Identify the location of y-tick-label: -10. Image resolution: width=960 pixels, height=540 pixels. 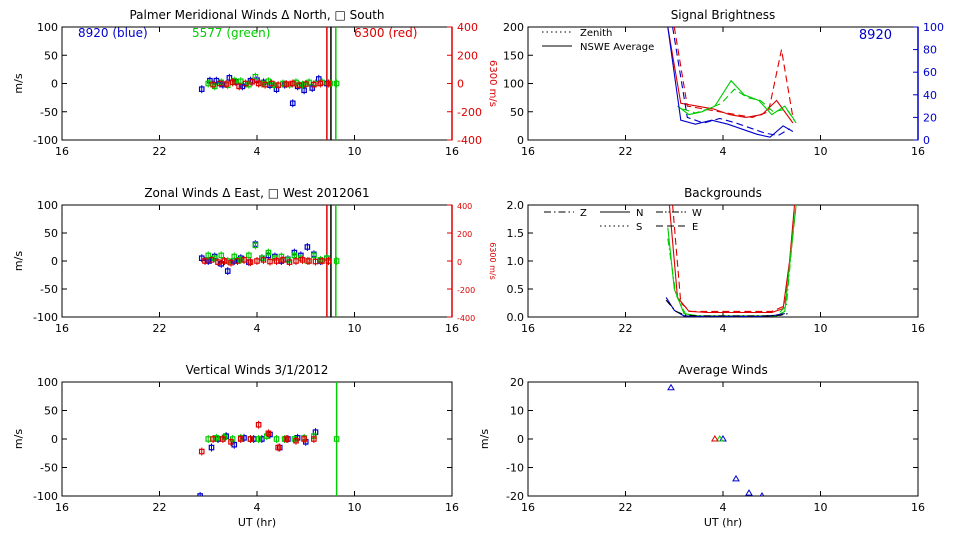
(515, 468).